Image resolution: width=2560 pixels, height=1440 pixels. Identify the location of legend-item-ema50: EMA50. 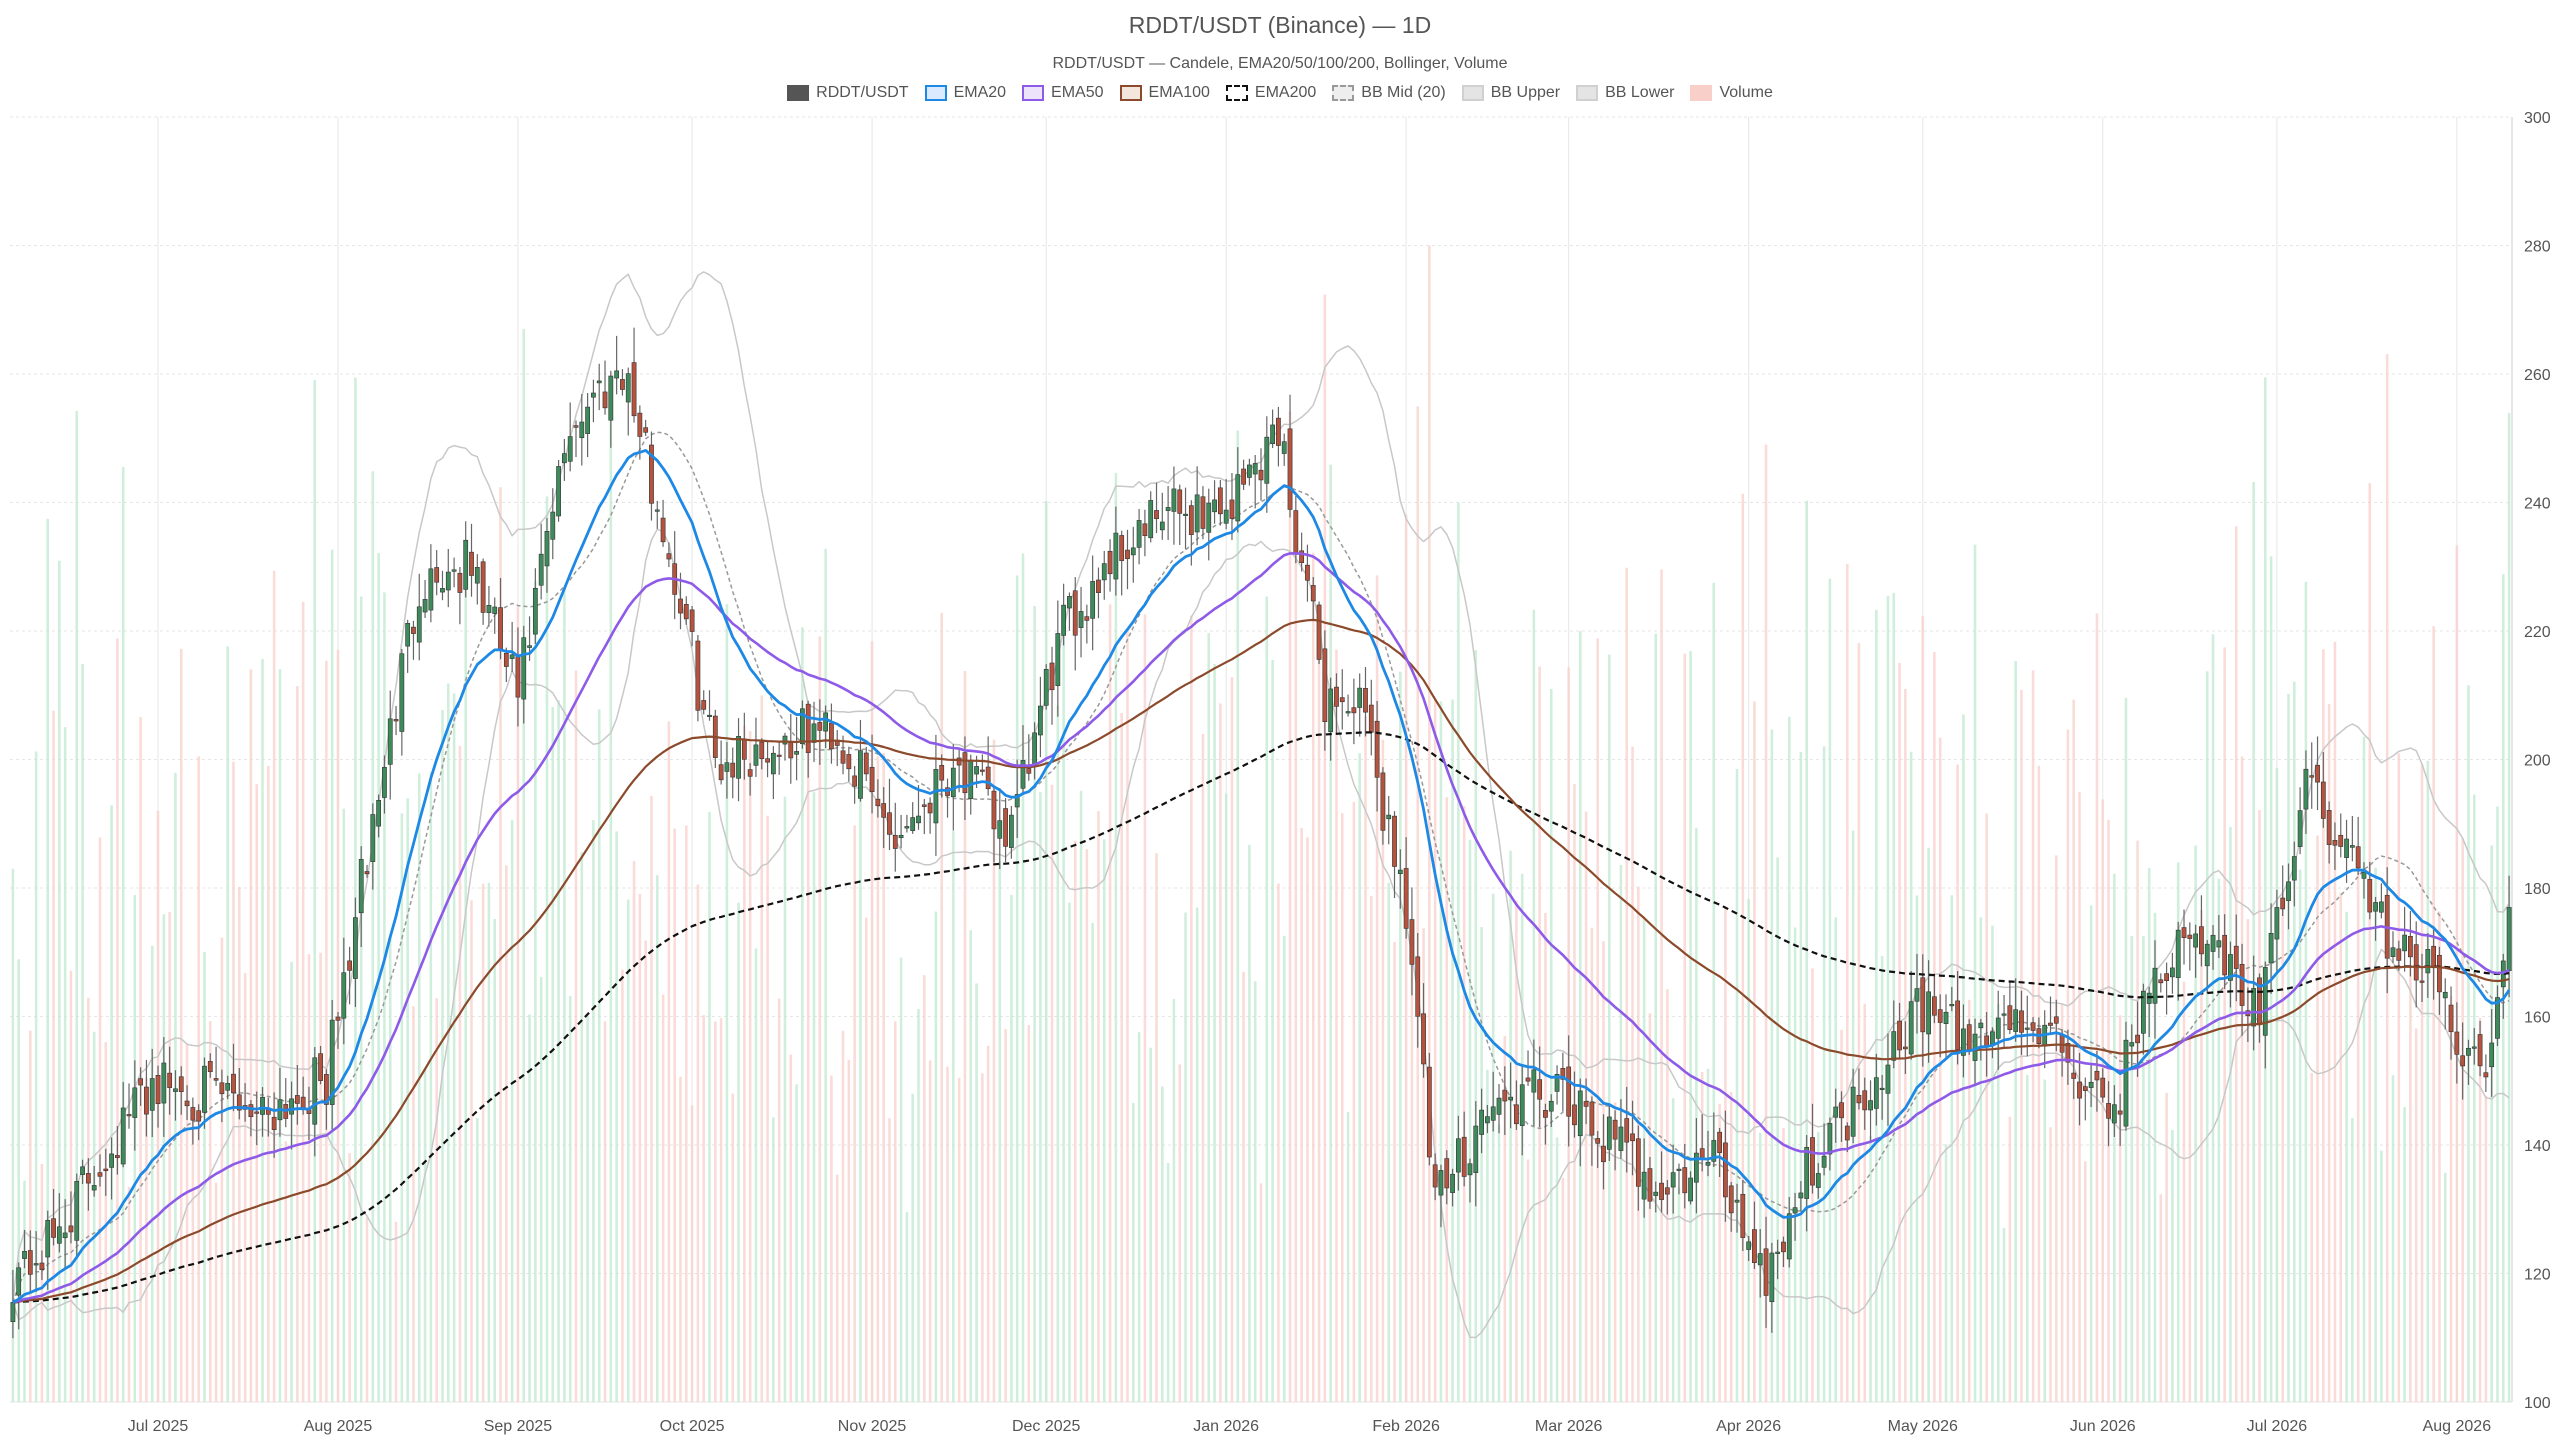
(1063, 93).